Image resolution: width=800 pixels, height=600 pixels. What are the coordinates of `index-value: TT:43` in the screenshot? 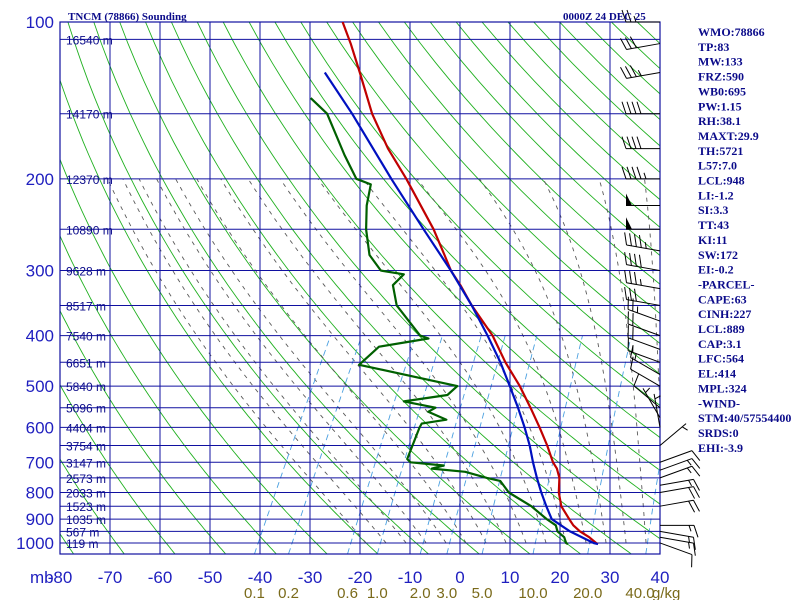 It's located at (713, 225).